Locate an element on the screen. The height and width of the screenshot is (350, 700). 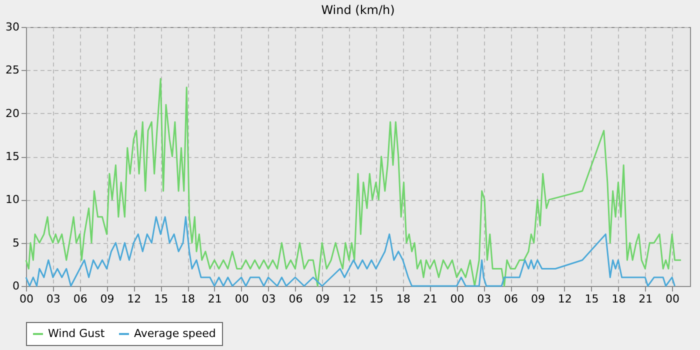
y-tick-label: 10 is located at coordinates (13, 199).